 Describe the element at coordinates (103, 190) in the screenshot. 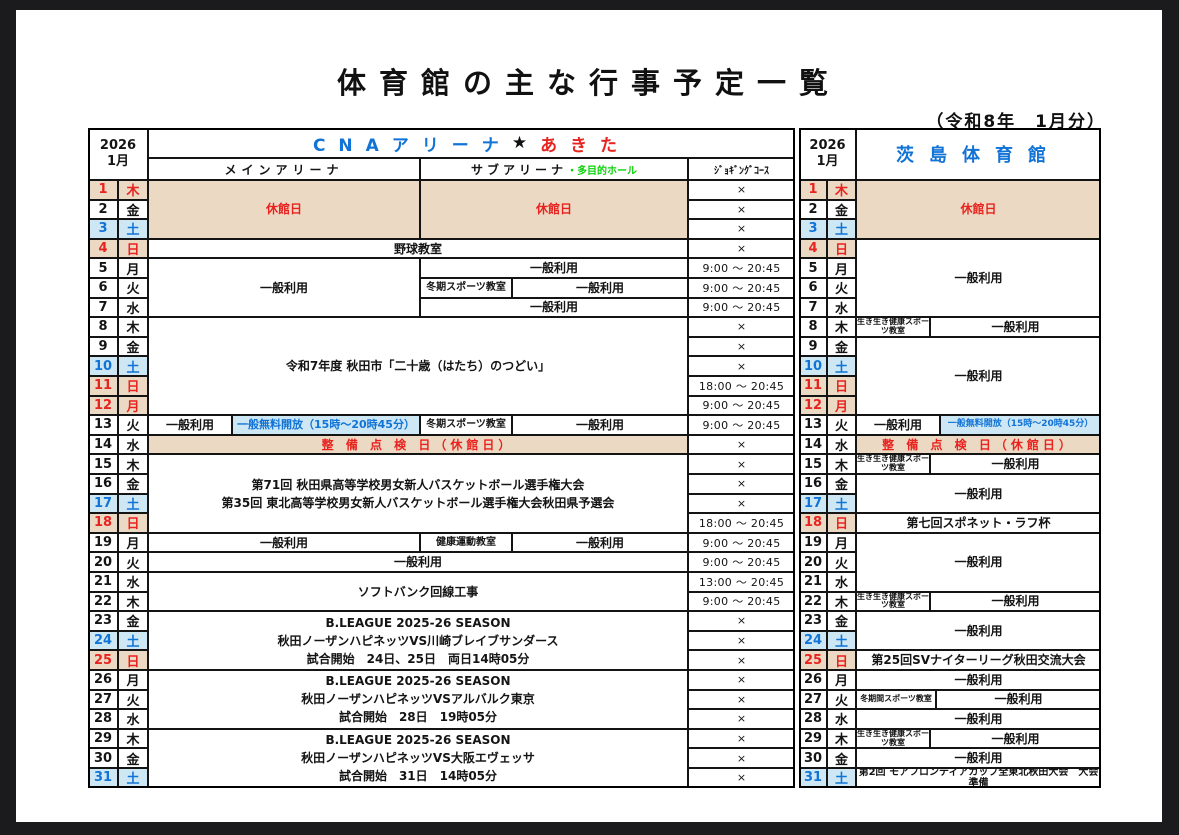

I see `date-number: 1` at that location.